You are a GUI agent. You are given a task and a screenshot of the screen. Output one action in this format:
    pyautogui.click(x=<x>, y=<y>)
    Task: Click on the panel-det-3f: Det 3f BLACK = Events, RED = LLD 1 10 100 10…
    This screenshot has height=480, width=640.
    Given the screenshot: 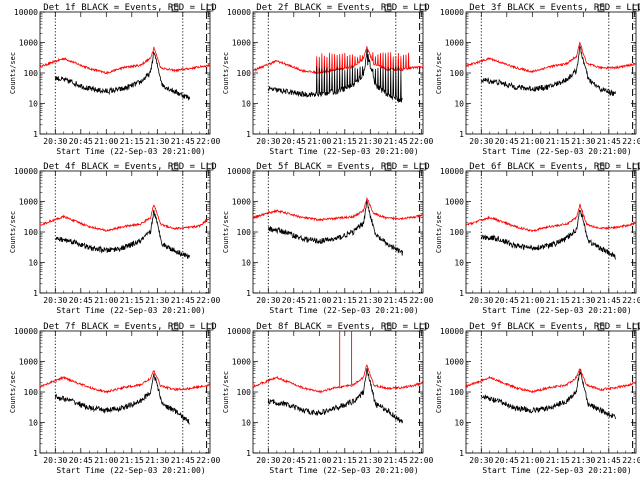 What is the action you would take?
    pyautogui.click(x=537, y=79)
    